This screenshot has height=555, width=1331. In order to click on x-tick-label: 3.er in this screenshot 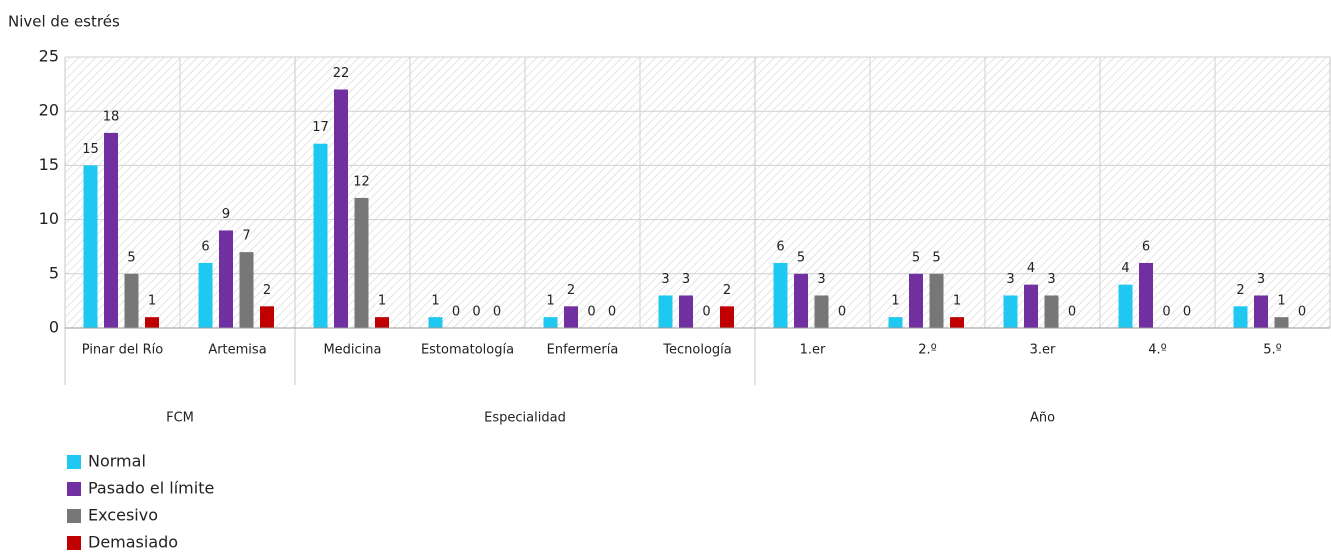, I will do `click(1043, 350)`.